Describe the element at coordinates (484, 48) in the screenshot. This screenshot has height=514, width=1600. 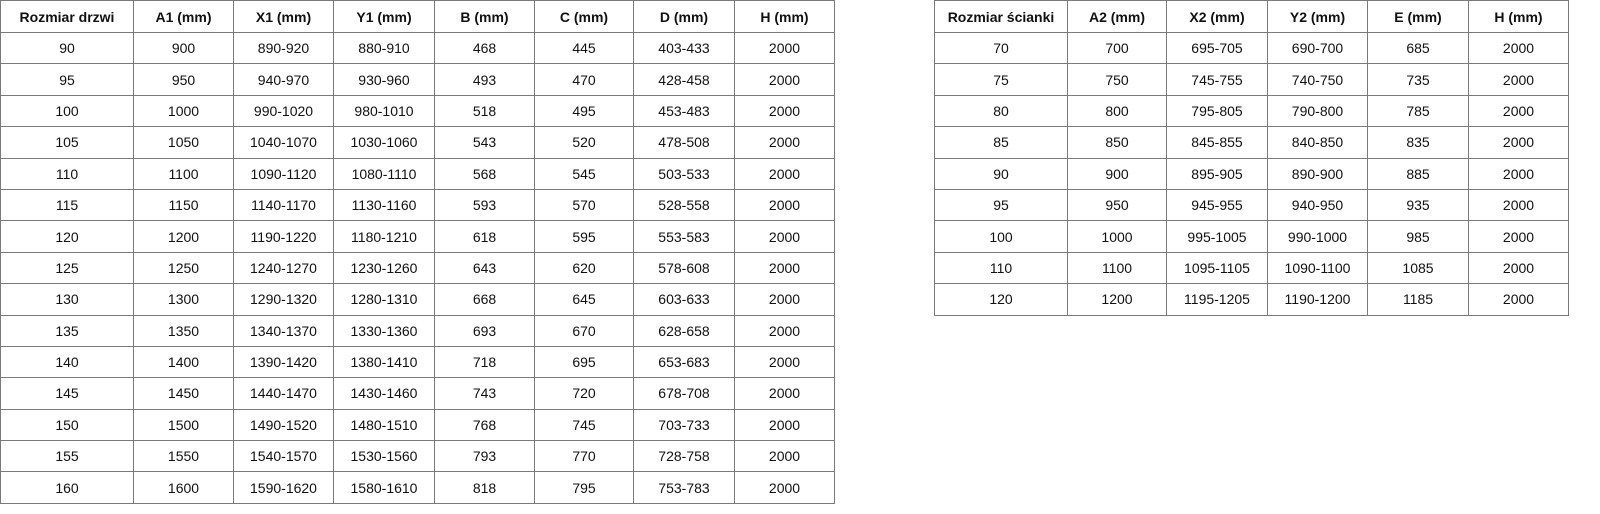
I see `table-cell: 468` at that location.